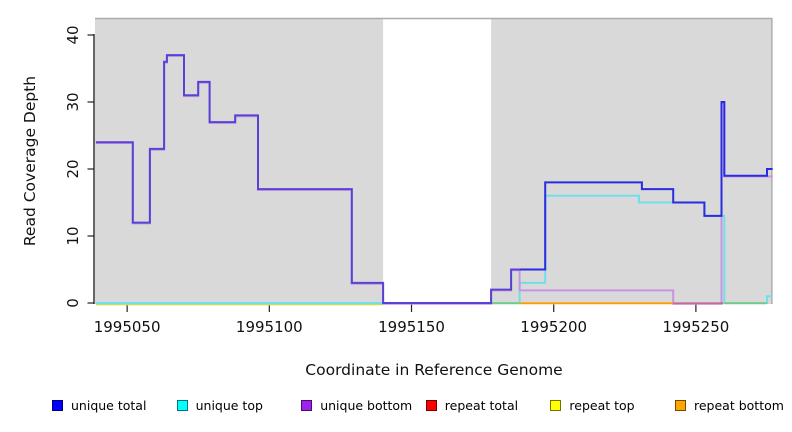 This screenshot has width=792, height=432. I want to click on legend-item-repeat-bottom: repeat bottom, so click(729, 406).